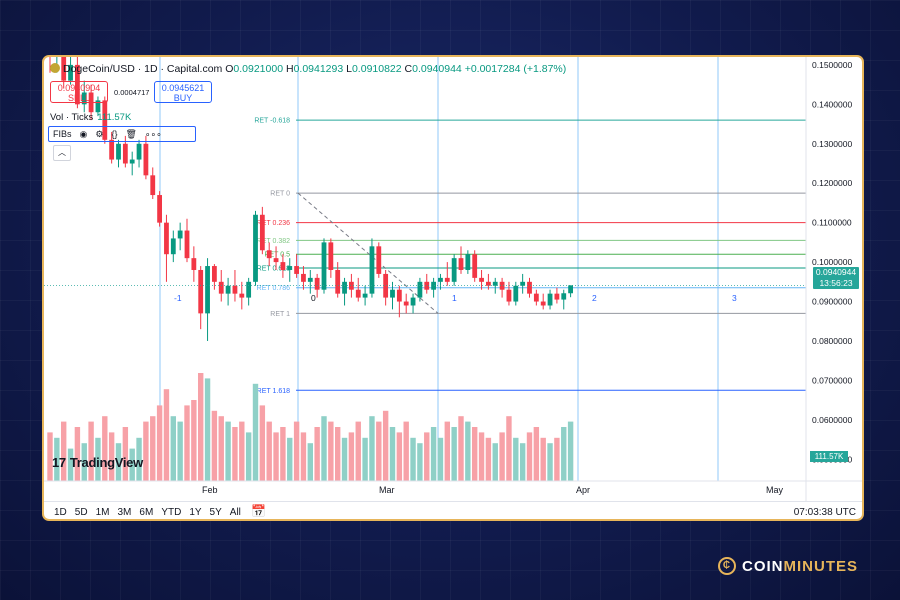  What do you see at coordinates (387, 490) in the screenshot?
I see `x-tick-label: Mar` at bounding box center [387, 490].